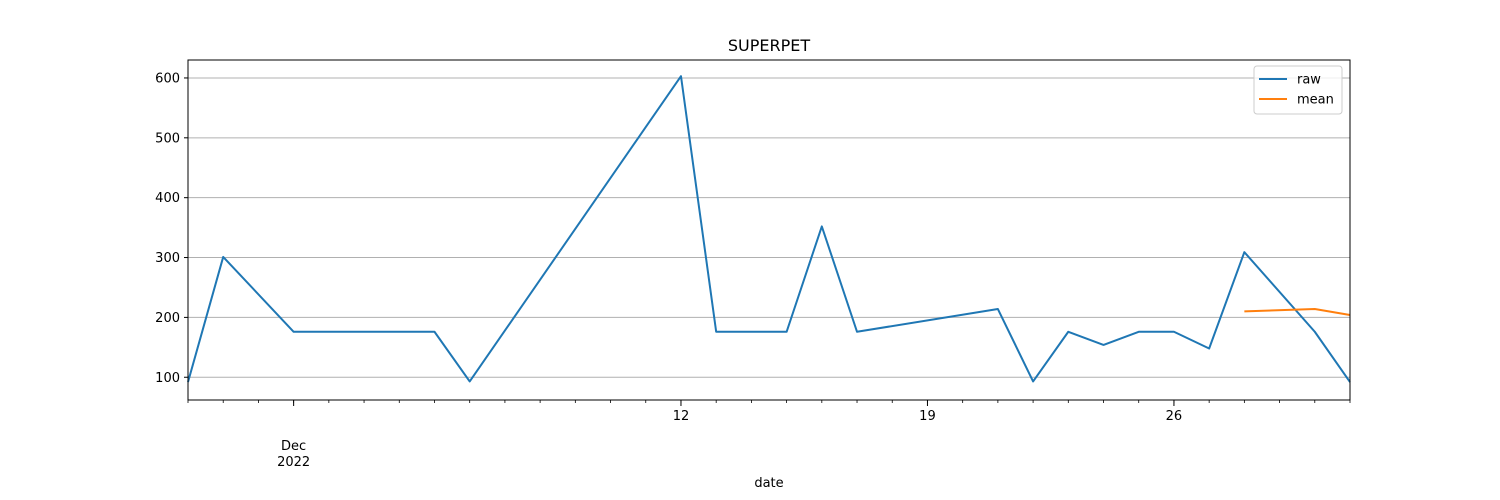  I want to click on y-tick-label: 500, so click(167, 138).